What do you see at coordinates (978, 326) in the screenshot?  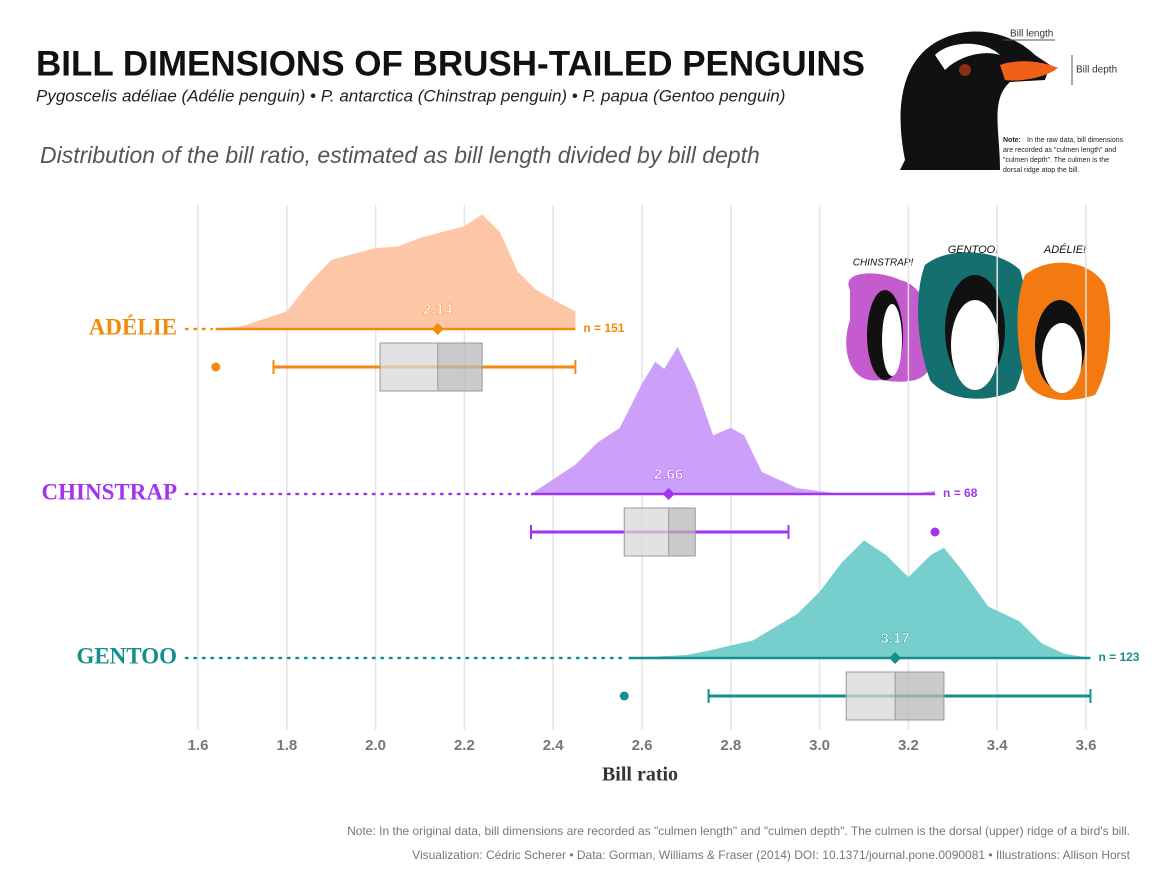 I see `penguin-illustration` at bounding box center [978, 326].